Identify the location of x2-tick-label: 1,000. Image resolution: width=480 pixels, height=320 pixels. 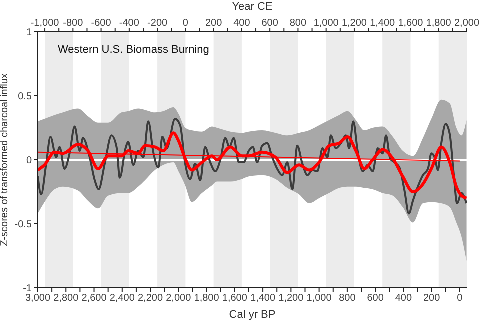
(327, 23).